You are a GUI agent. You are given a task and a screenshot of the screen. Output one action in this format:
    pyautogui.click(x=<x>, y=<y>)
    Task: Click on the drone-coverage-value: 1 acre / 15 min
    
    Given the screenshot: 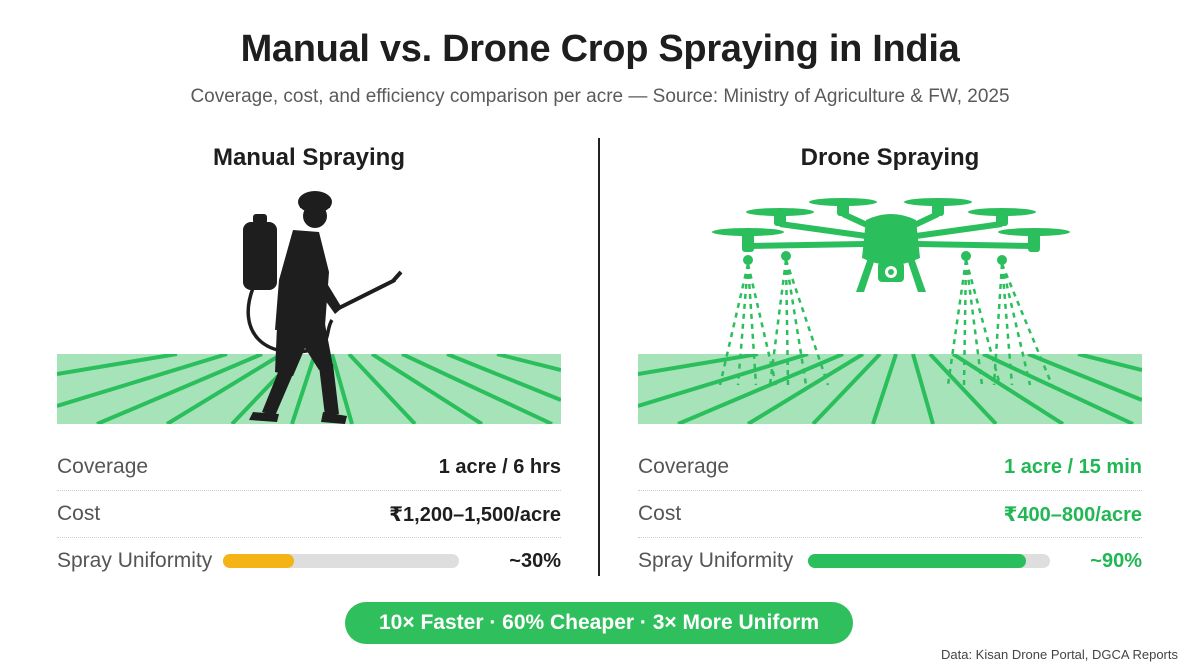 What is the action you would take?
    pyautogui.click(x=1073, y=466)
    